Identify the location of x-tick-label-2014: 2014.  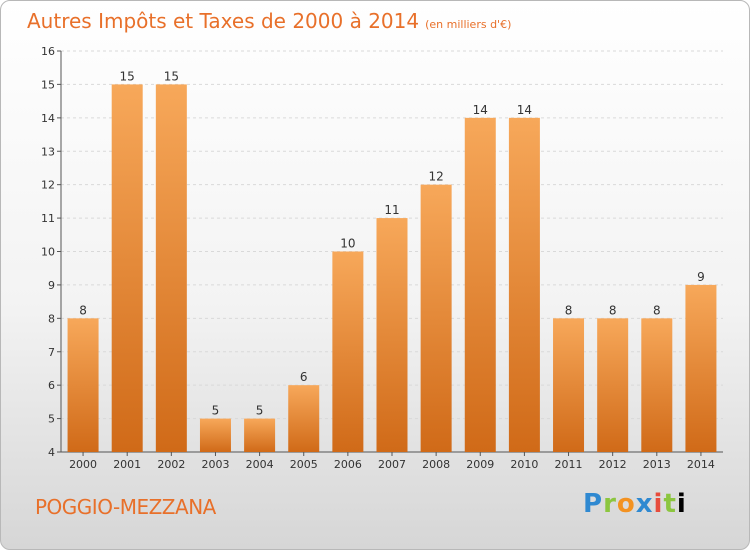
(701, 464).